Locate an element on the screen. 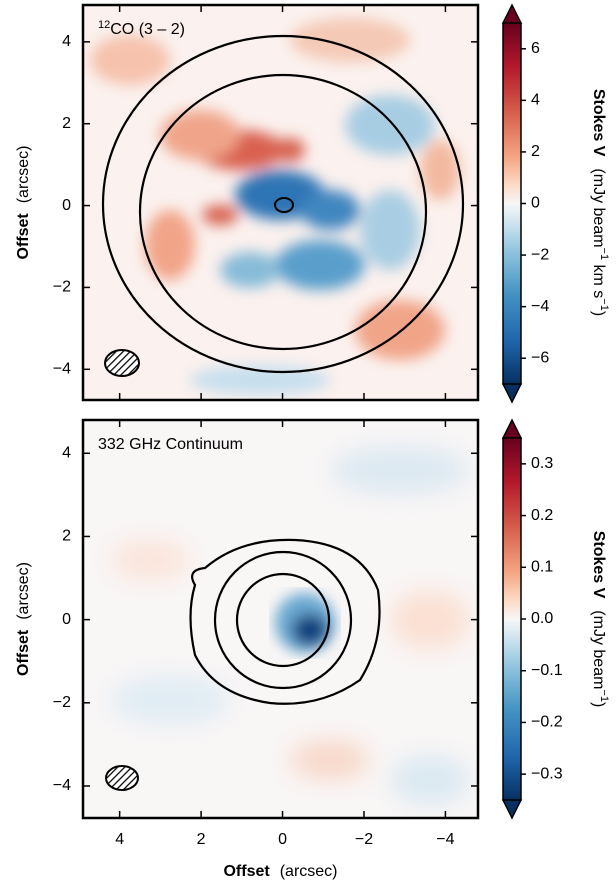  colorbar-tick-label: −6 is located at coordinates (540, 357).